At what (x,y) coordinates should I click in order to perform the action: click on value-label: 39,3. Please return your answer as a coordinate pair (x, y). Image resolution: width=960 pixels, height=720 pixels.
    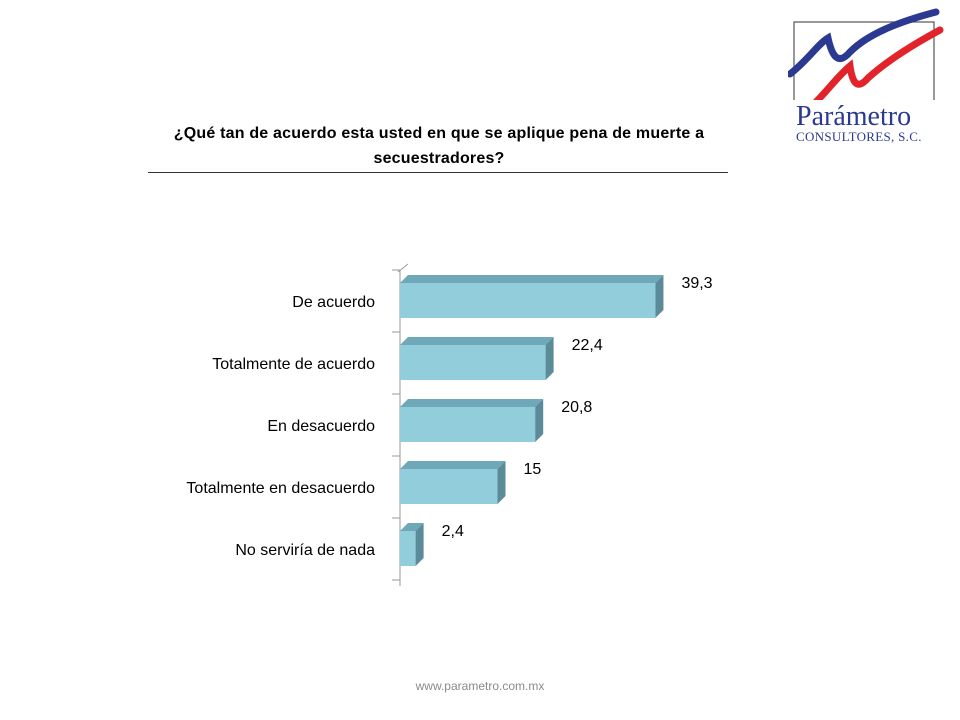
    Looking at the image, I should click on (696, 283).